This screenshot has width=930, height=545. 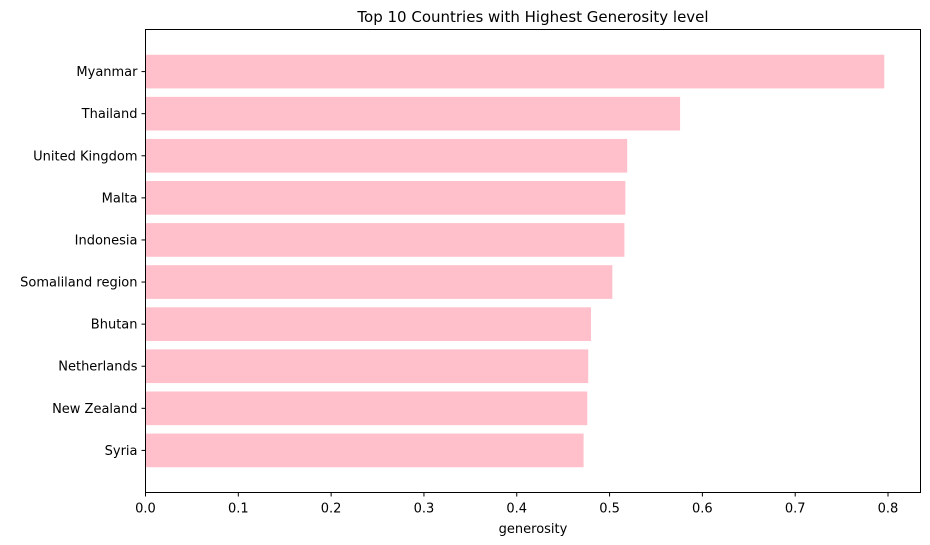 I want to click on x-axis-label: generosity, so click(x=533, y=529).